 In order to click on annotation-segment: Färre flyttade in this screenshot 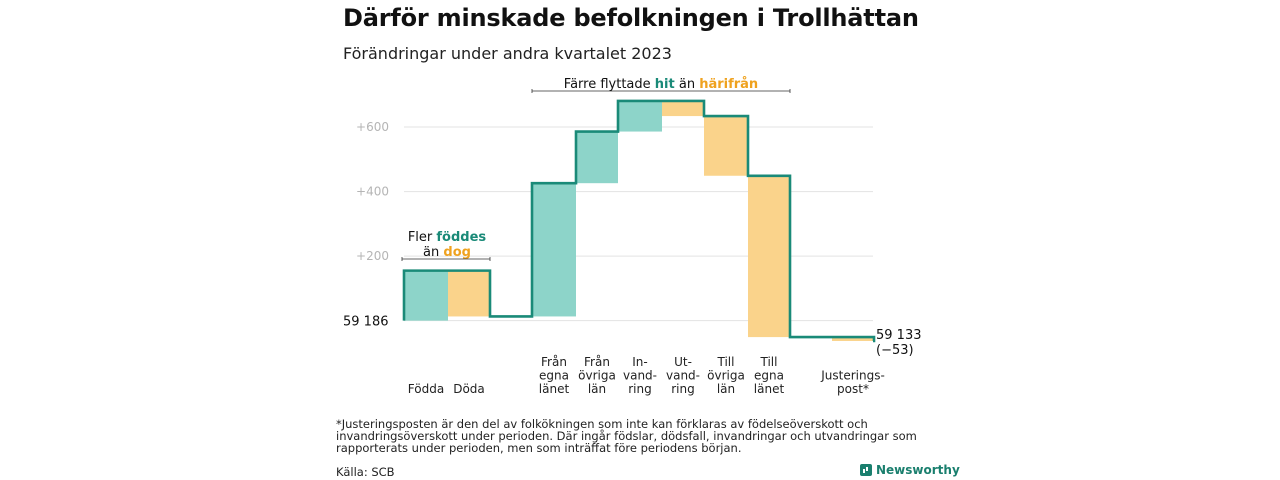, I will do `click(609, 84)`.